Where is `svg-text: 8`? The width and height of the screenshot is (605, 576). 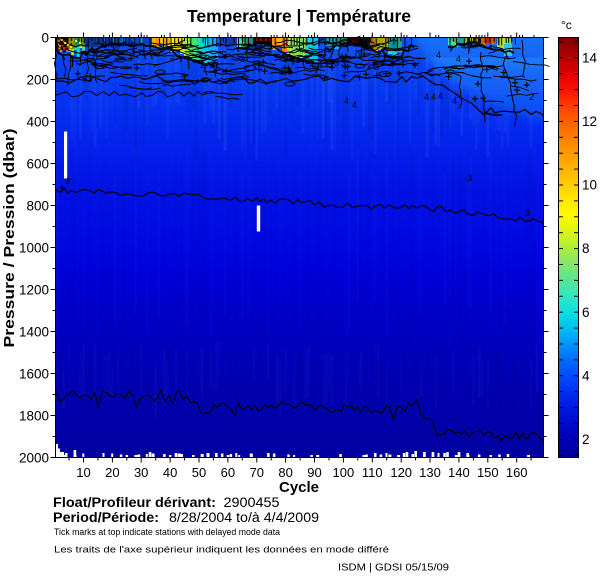 svg-text: 8 is located at coordinates (586, 248).